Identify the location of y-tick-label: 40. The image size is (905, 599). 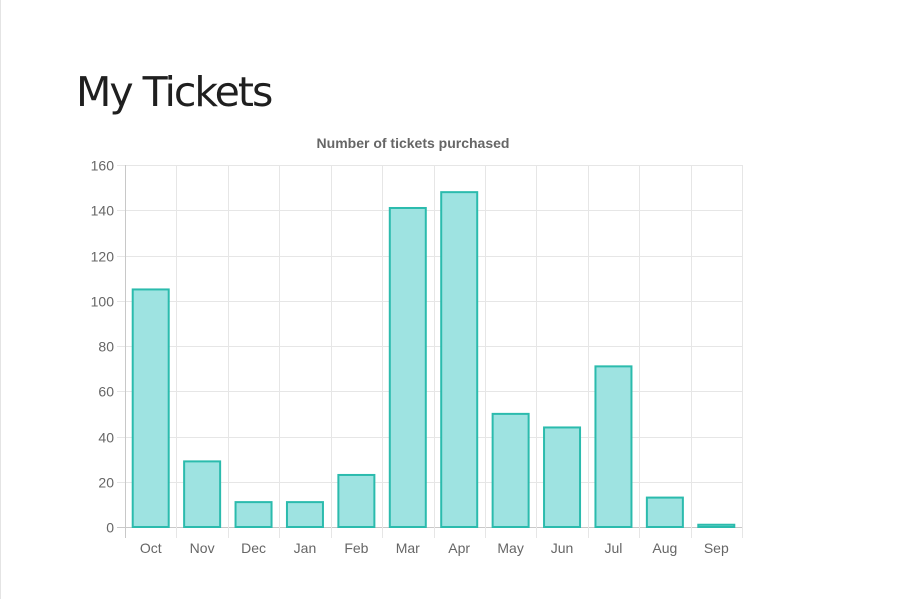
(106, 438).